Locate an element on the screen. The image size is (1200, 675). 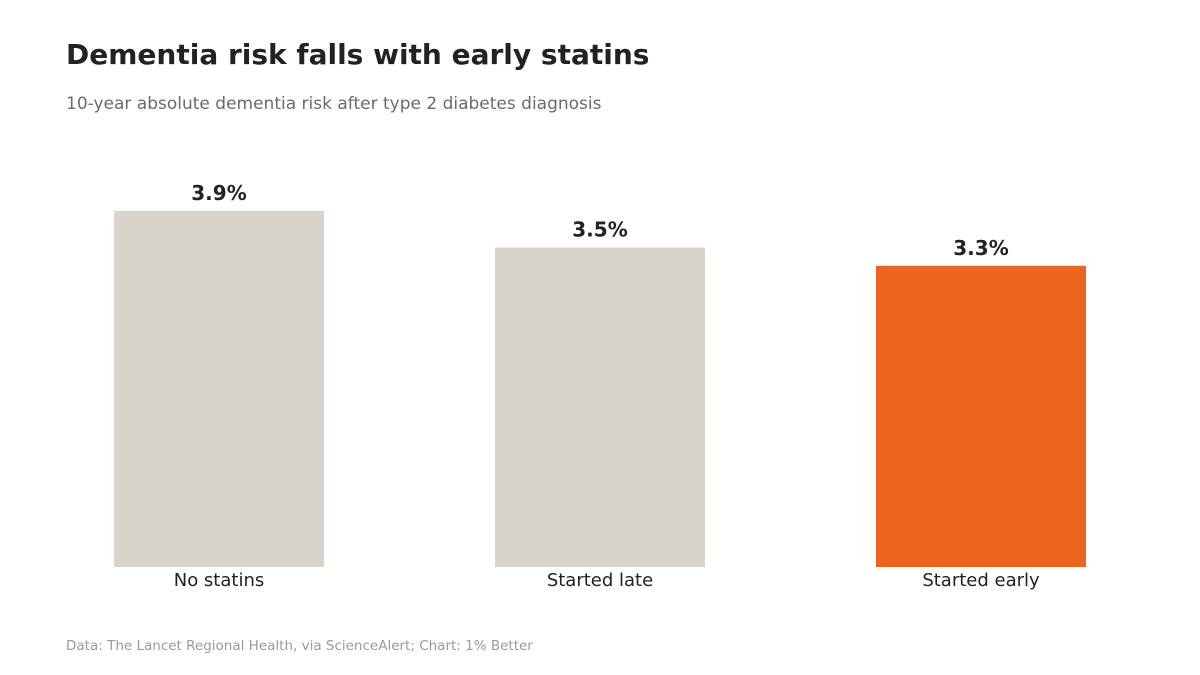
chart-title: Dementia risk falls with early statins is located at coordinates (358, 54).